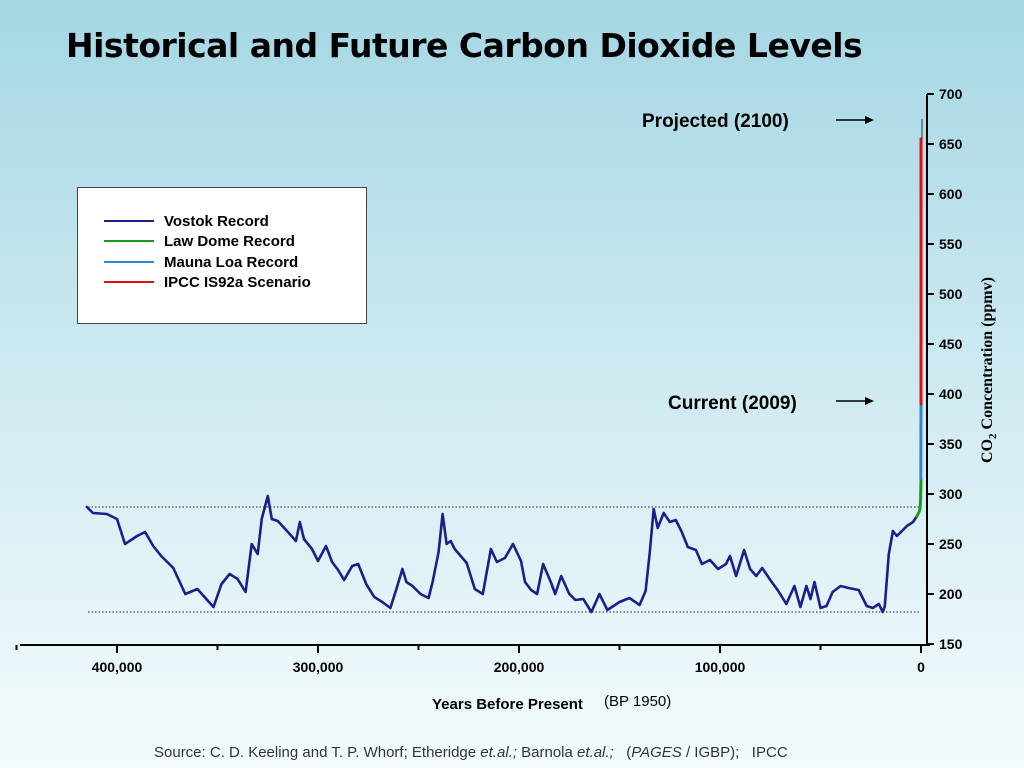  Describe the element at coordinates (951, 294) in the screenshot. I see `y-tick-label: 500` at that location.